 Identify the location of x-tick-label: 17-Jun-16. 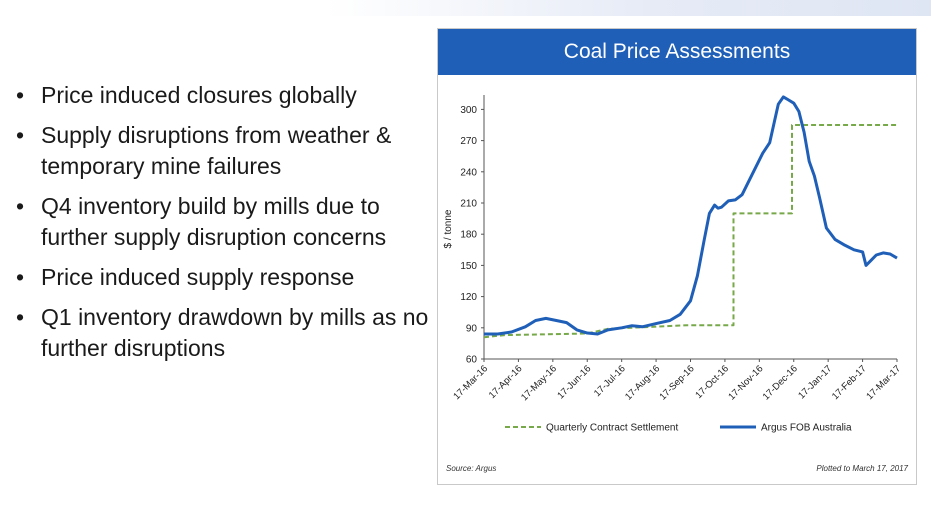
(574, 382).